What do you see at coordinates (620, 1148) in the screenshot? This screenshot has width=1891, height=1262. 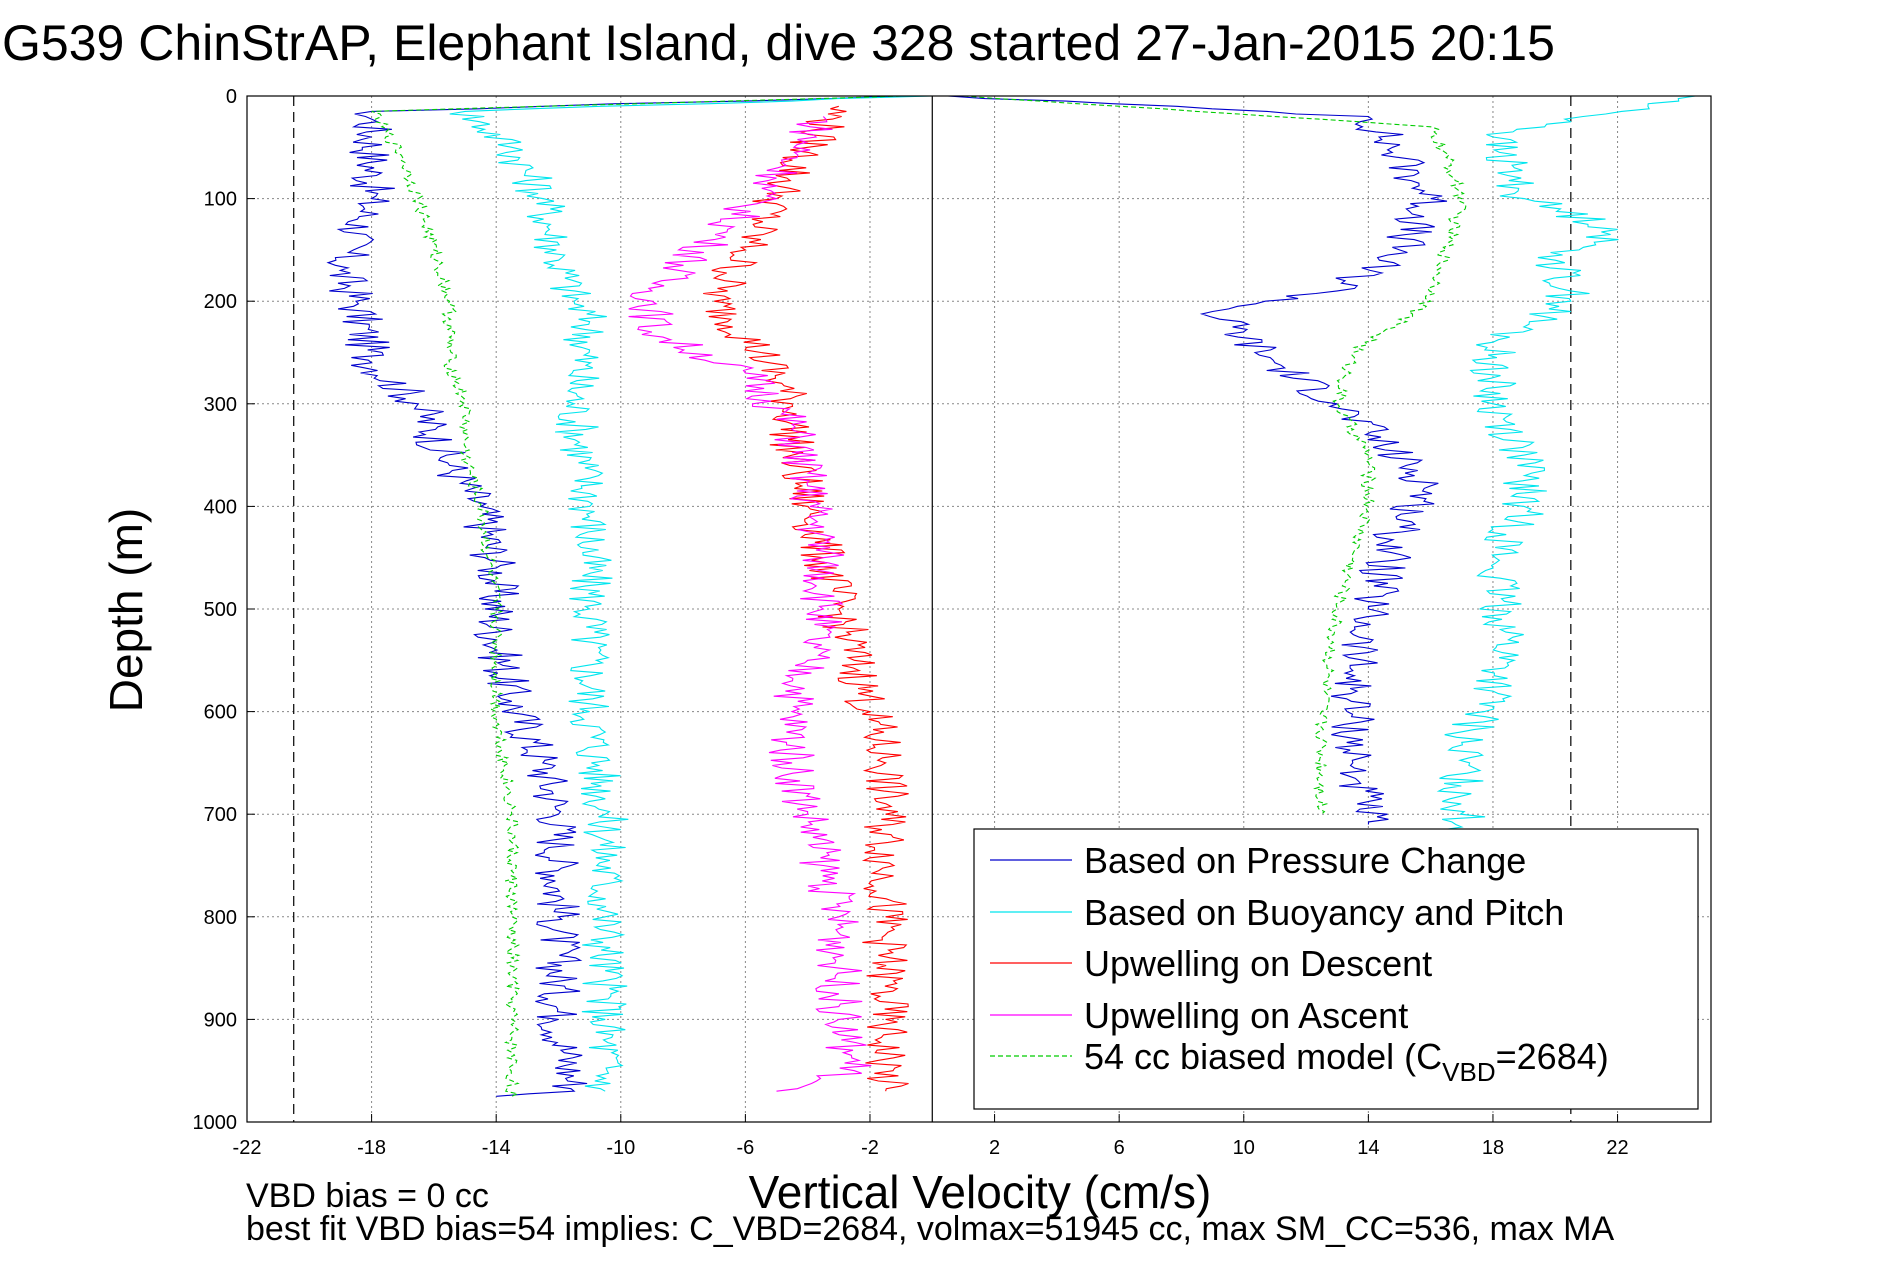 I see `x-tick-label: -10` at bounding box center [620, 1148].